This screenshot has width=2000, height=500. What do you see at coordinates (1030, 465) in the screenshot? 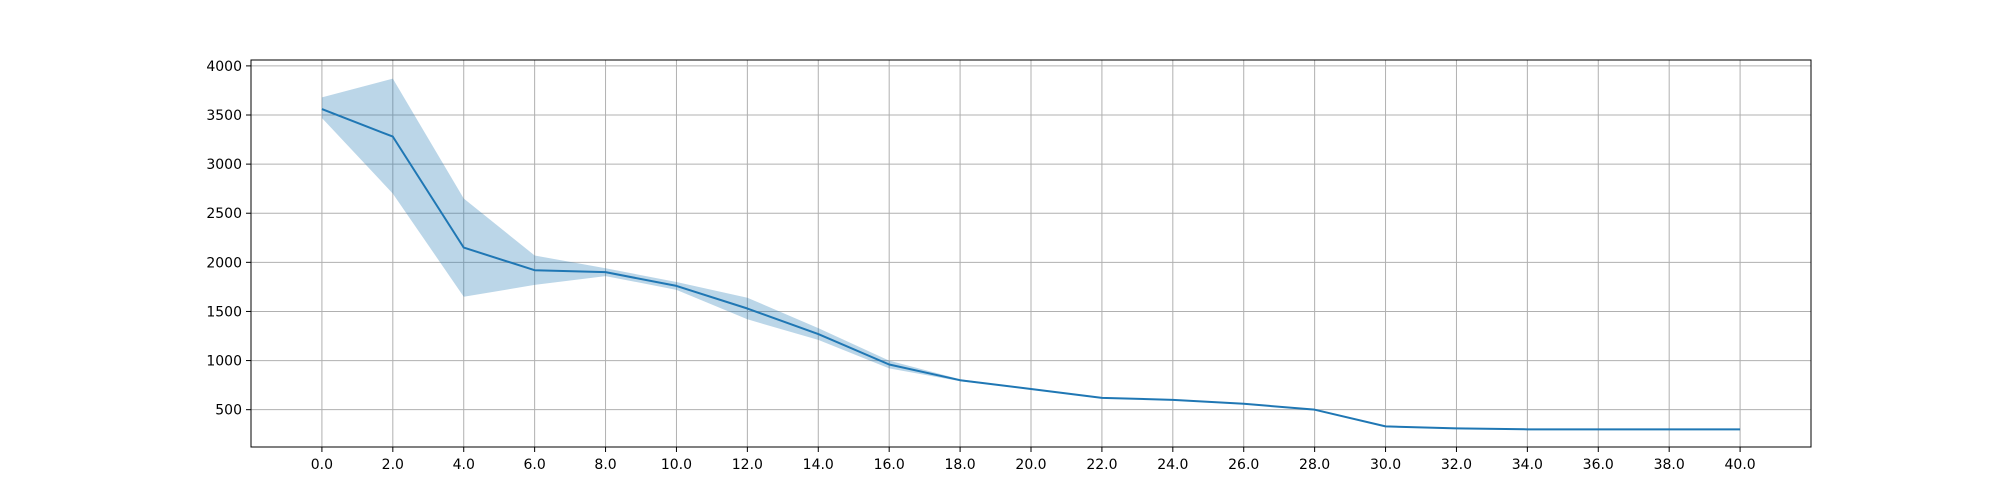
I see `x-tick-label: 20.0` at bounding box center [1030, 465].